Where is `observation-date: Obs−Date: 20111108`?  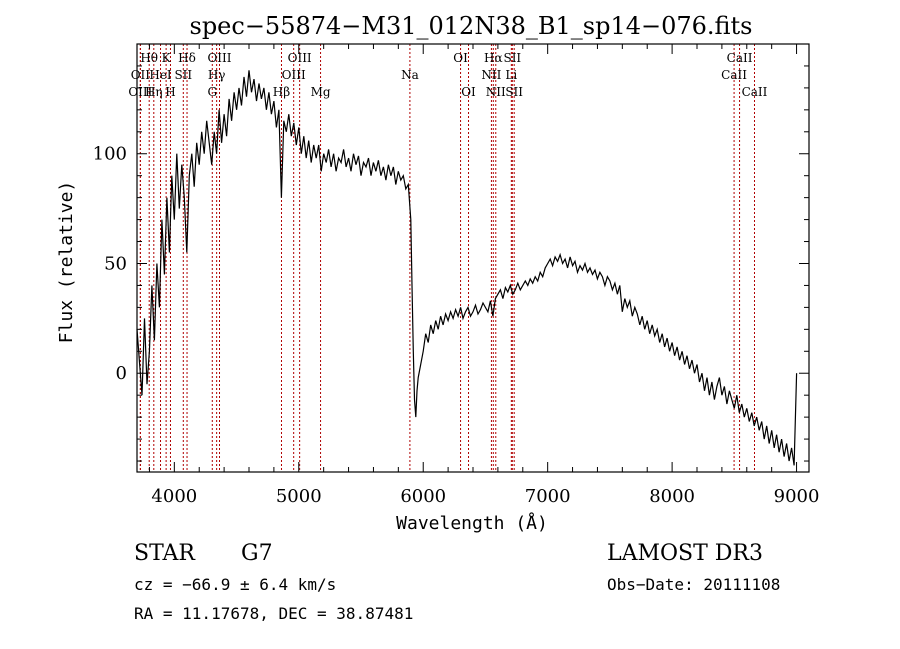
observation-date: Obs−Date: 20111108 is located at coordinates (693, 584).